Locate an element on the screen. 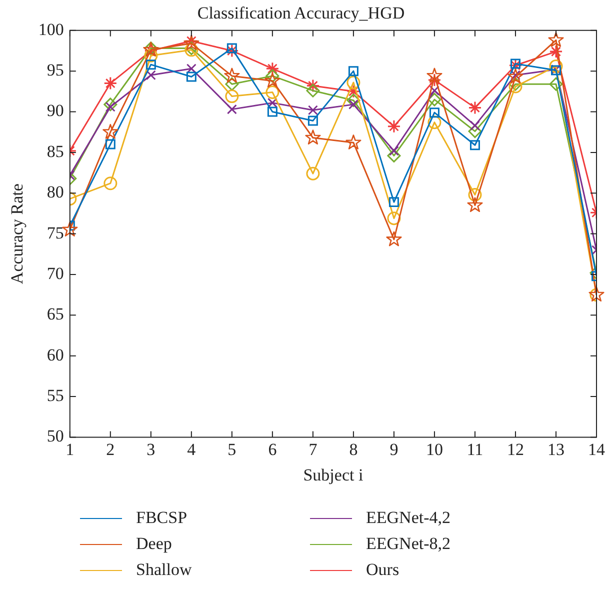 The image size is (608, 597). x-axis-title: Subject i is located at coordinates (333, 474).